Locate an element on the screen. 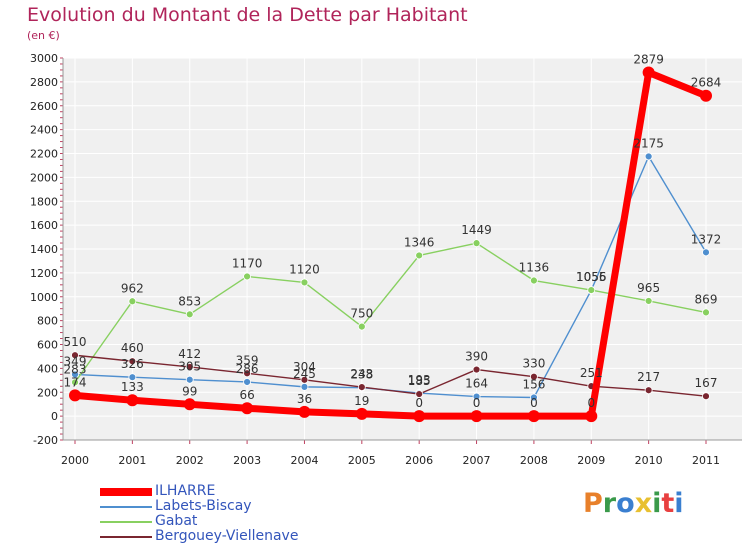 The height and width of the screenshot is (550, 750). data-label: 412 is located at coordinates (189, 354).